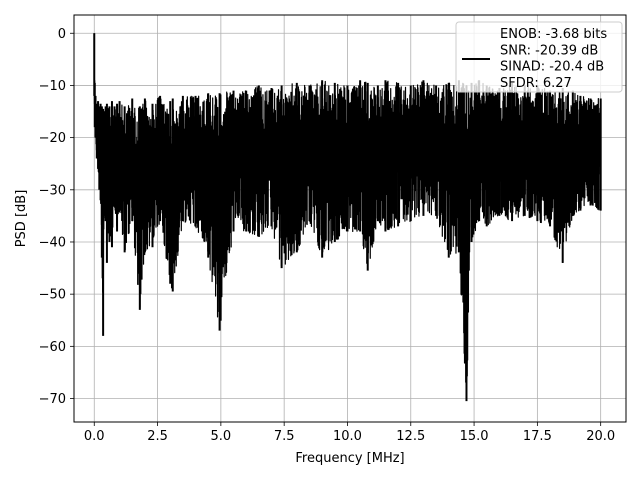 Image resolution: width=640 pixels, height=480 pixels. I want to click on y-tick-label: −70, so click(52, 399).